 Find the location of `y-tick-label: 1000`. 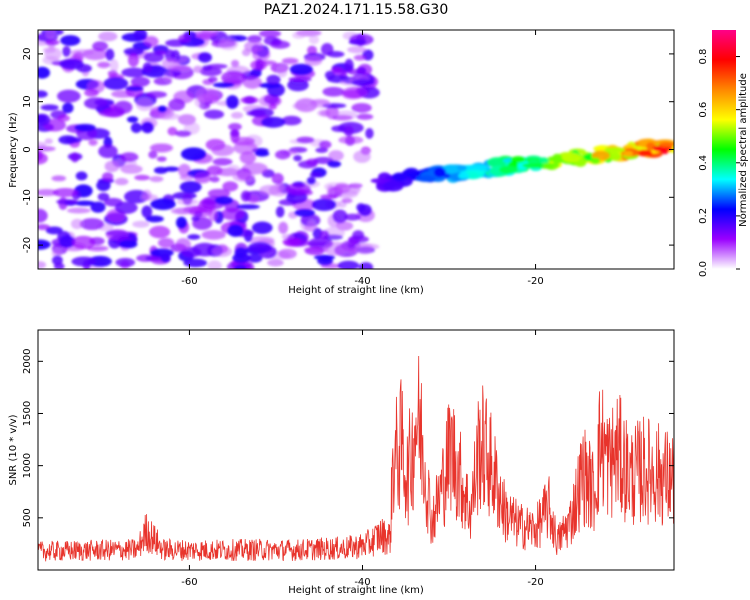

y-tick-label: 1000 is located at coordinates (27, 465).